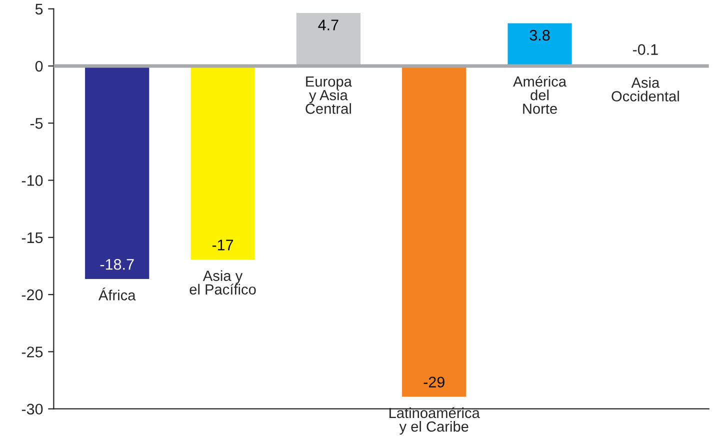  What do you see at coordinates (540, 95) in the screenshot?
I see `x-tick-label: América del Norte` at bounding box center [540, 95].